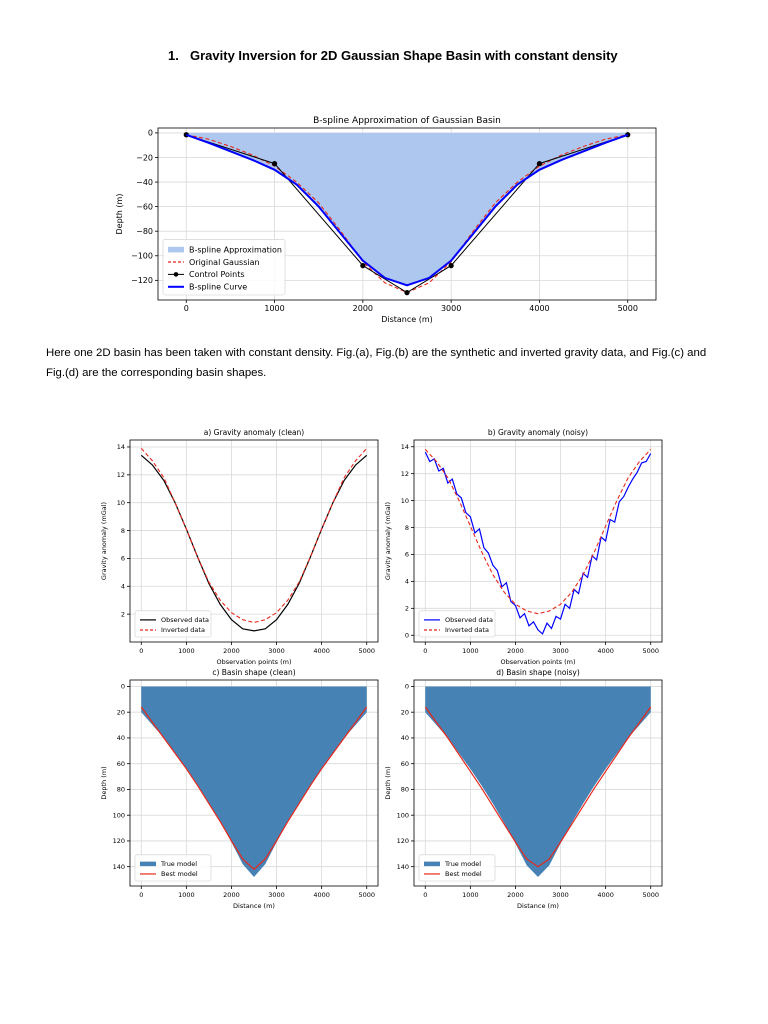 The height and width of the screenshot is (1024, 768). Describe the element at coordinates (253, 662) in the screenshot. I see `x-axis-label: Observation points (m)` at that location.